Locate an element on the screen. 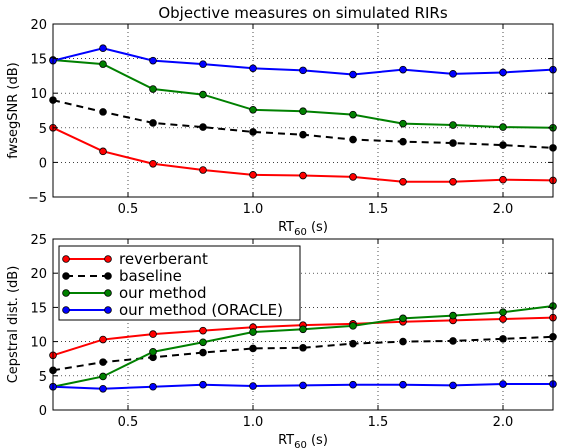 The width and height of the screenshot is (561, 448). legend-label: reverberant is located at coordinates (163, 259).